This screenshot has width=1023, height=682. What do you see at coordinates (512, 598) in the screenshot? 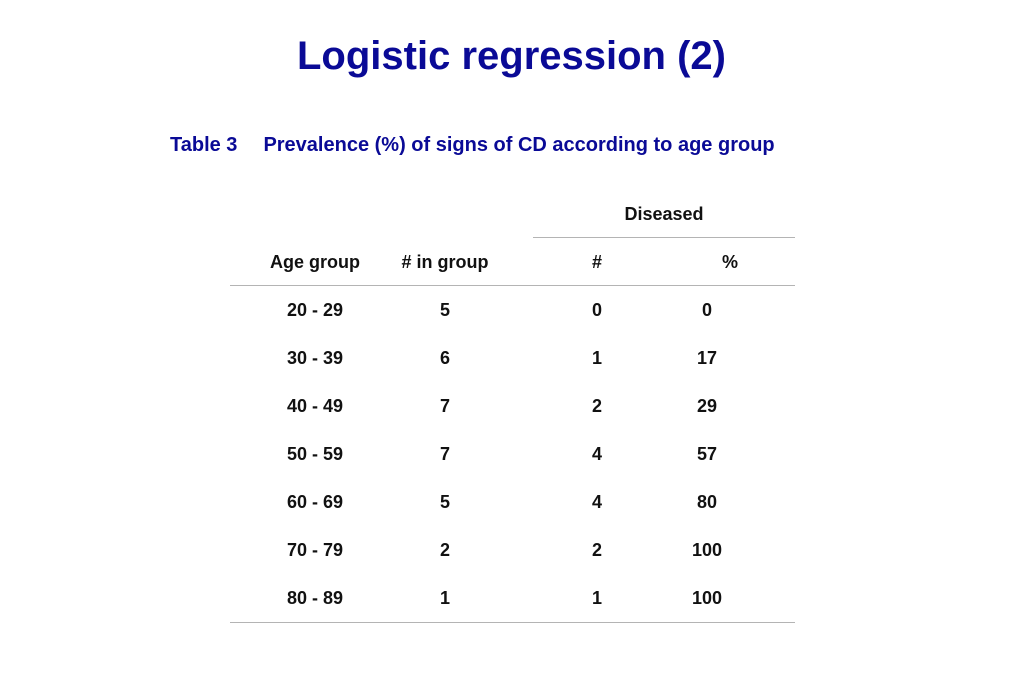
I see `table-row: 80 - 89 1 1 100` at bounding box center [512, 598].